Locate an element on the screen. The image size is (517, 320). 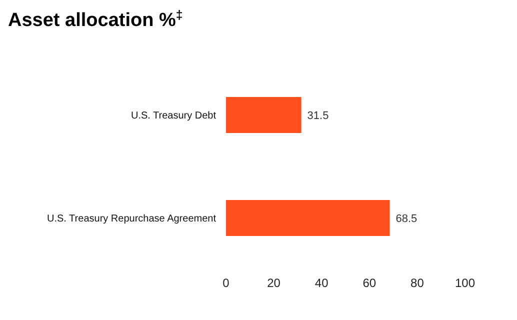
y-tick-label: U.S. Treasury Repurchase Agreement is located at coordinates (131, 219).